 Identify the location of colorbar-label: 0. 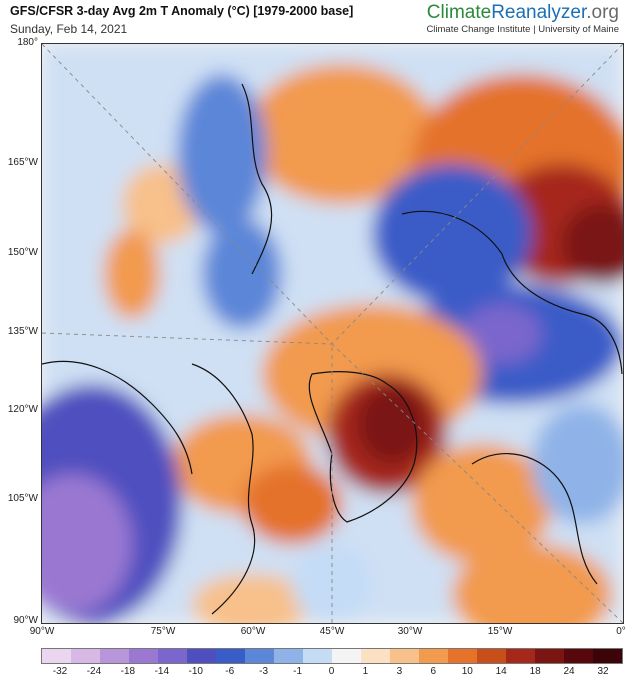
(331, 671).